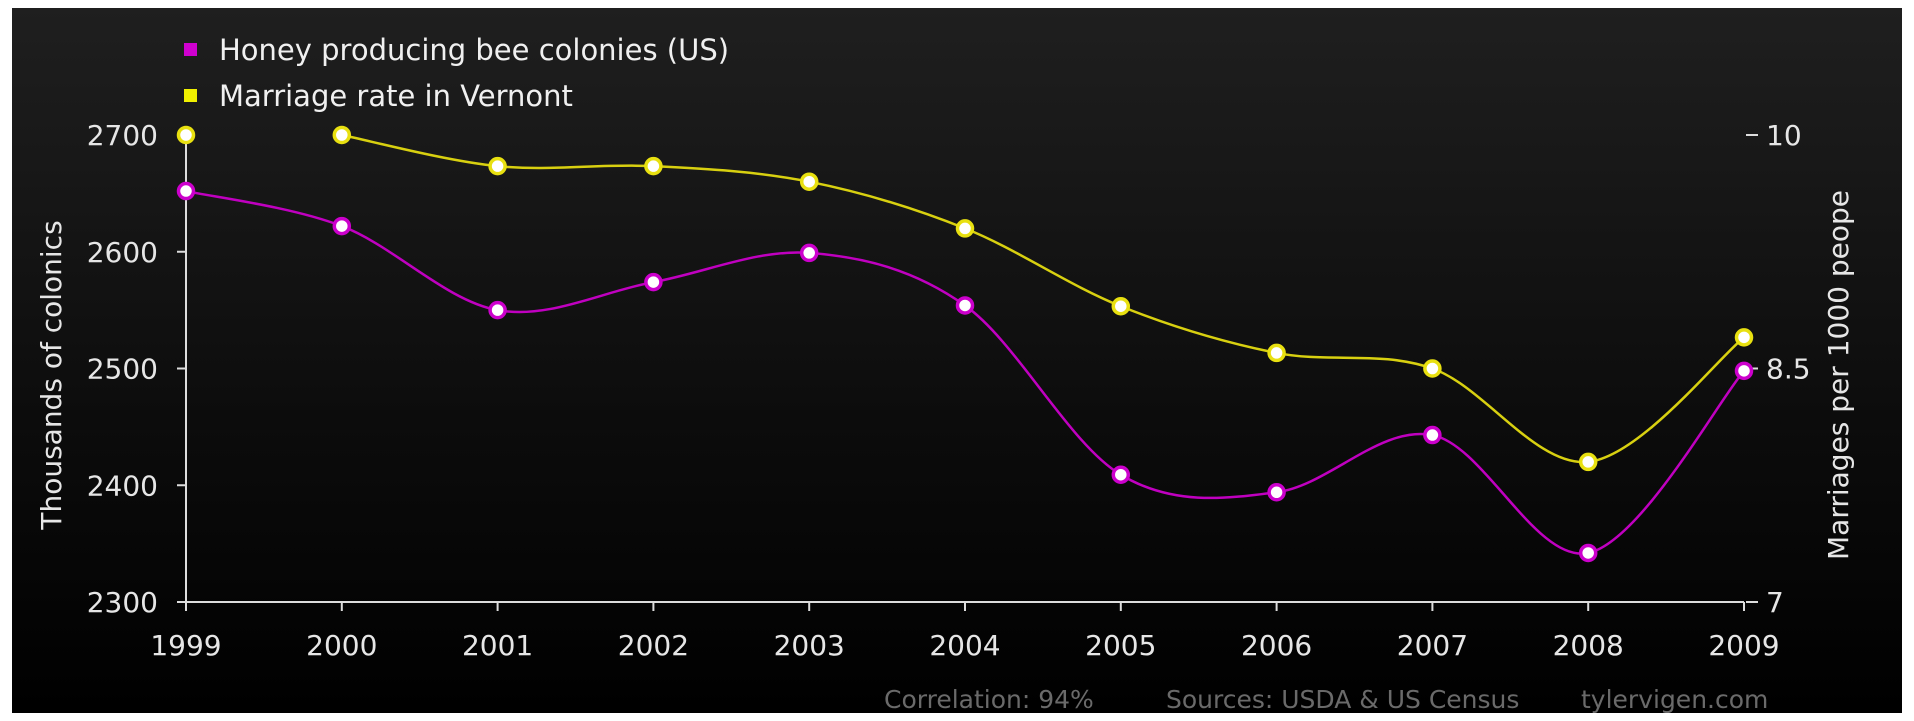 Image resolution: width=1914 pixels, height=721 pixels. What do you see at coordinates (809, 645) in the screenshot?
I see `x-tick-label: 2003` at bounding box center [809, 645].